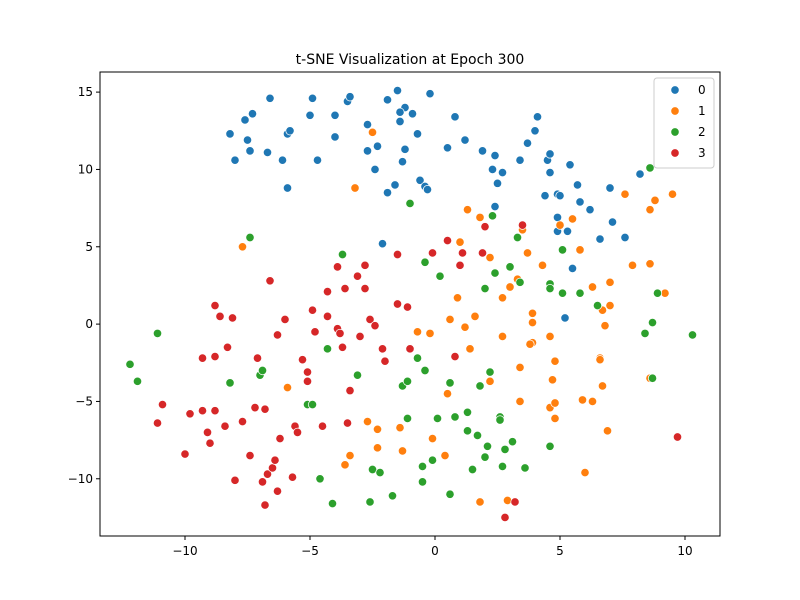 The height and width of the screenshot is (600, 800). Describe the element at coordinates (435, 551) in the screenshot. I see `x-tick-label: 0` at that location.